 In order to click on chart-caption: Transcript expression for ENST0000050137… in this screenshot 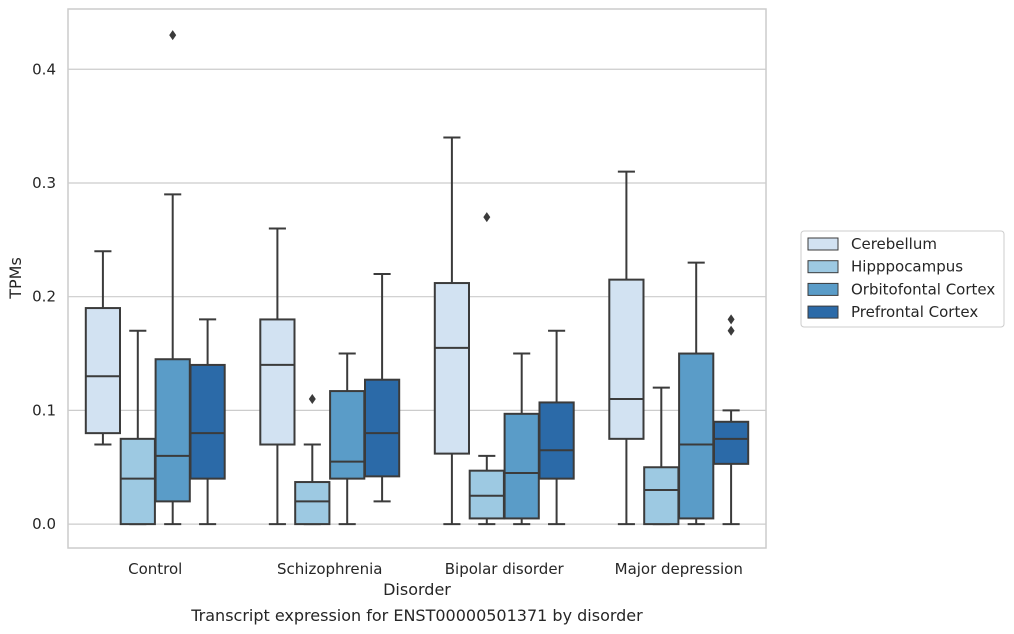, I will do `click(417, 615)`.